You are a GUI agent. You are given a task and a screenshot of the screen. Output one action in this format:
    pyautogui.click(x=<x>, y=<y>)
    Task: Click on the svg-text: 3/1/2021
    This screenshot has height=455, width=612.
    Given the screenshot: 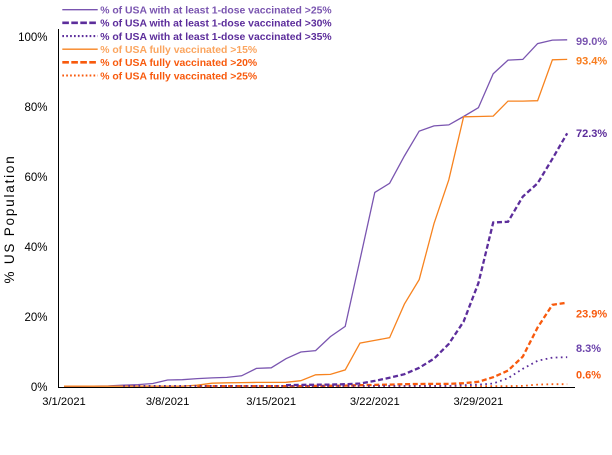 What is the action you would take?
    pyautogui.click(x=64, y=402)
    